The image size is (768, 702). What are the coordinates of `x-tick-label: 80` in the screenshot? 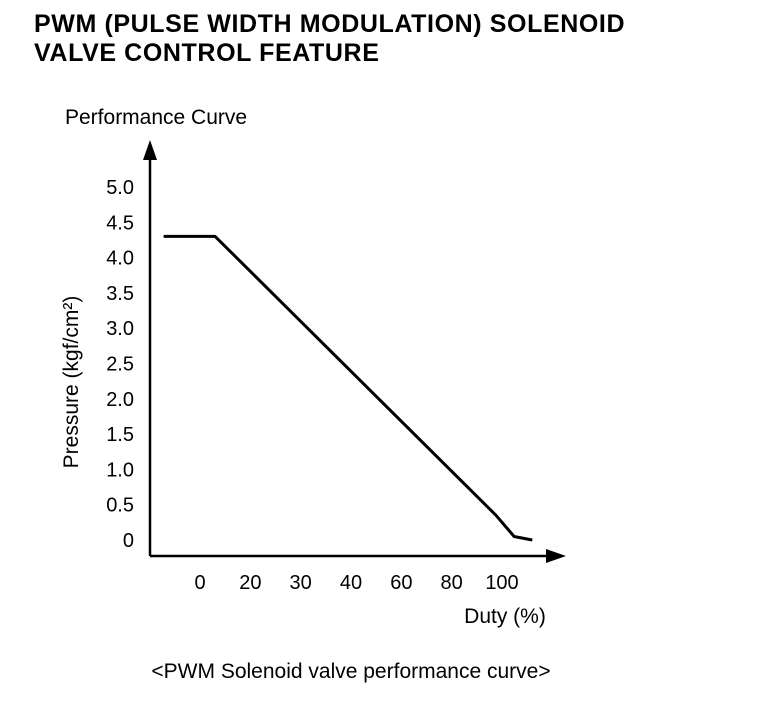 It's located at (452, 583).